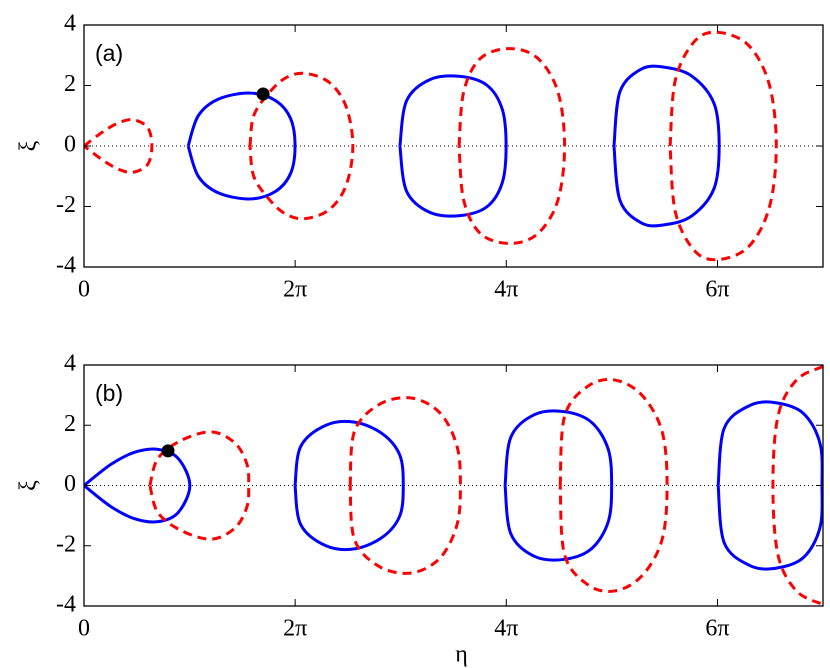 The height and width of the screenshot is (668, 830). What do you see at coordinates (461, 655) in the screenshot?
I see `x-axis-label: η` at bounding box center [461, 655].